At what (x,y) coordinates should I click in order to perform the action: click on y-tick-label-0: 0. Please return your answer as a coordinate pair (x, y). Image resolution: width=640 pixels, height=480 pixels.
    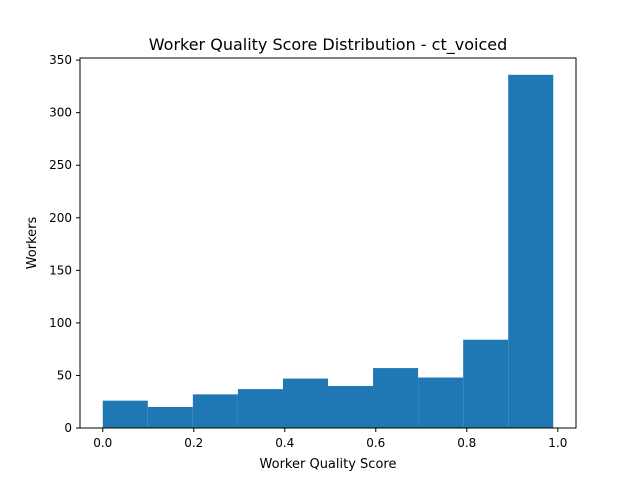
    Looking at the image, I should click on (68, 428).